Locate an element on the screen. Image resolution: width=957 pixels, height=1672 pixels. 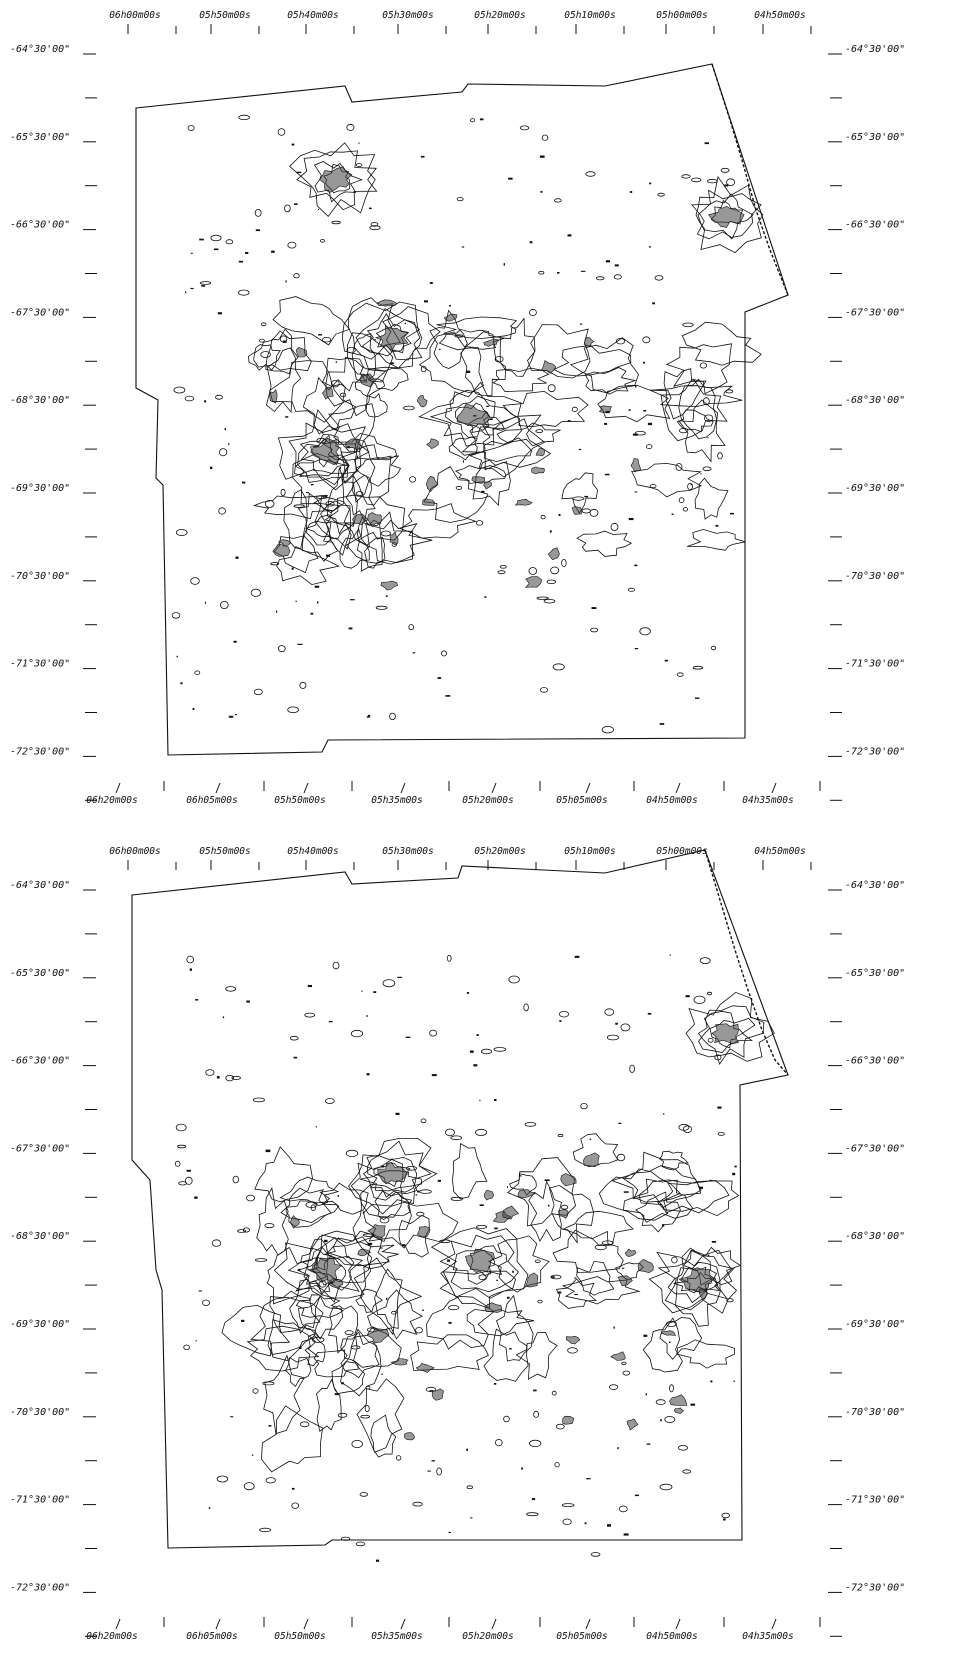
ra-bottom-tick-label: 06h05m00s is located at coordinates (211, 800).